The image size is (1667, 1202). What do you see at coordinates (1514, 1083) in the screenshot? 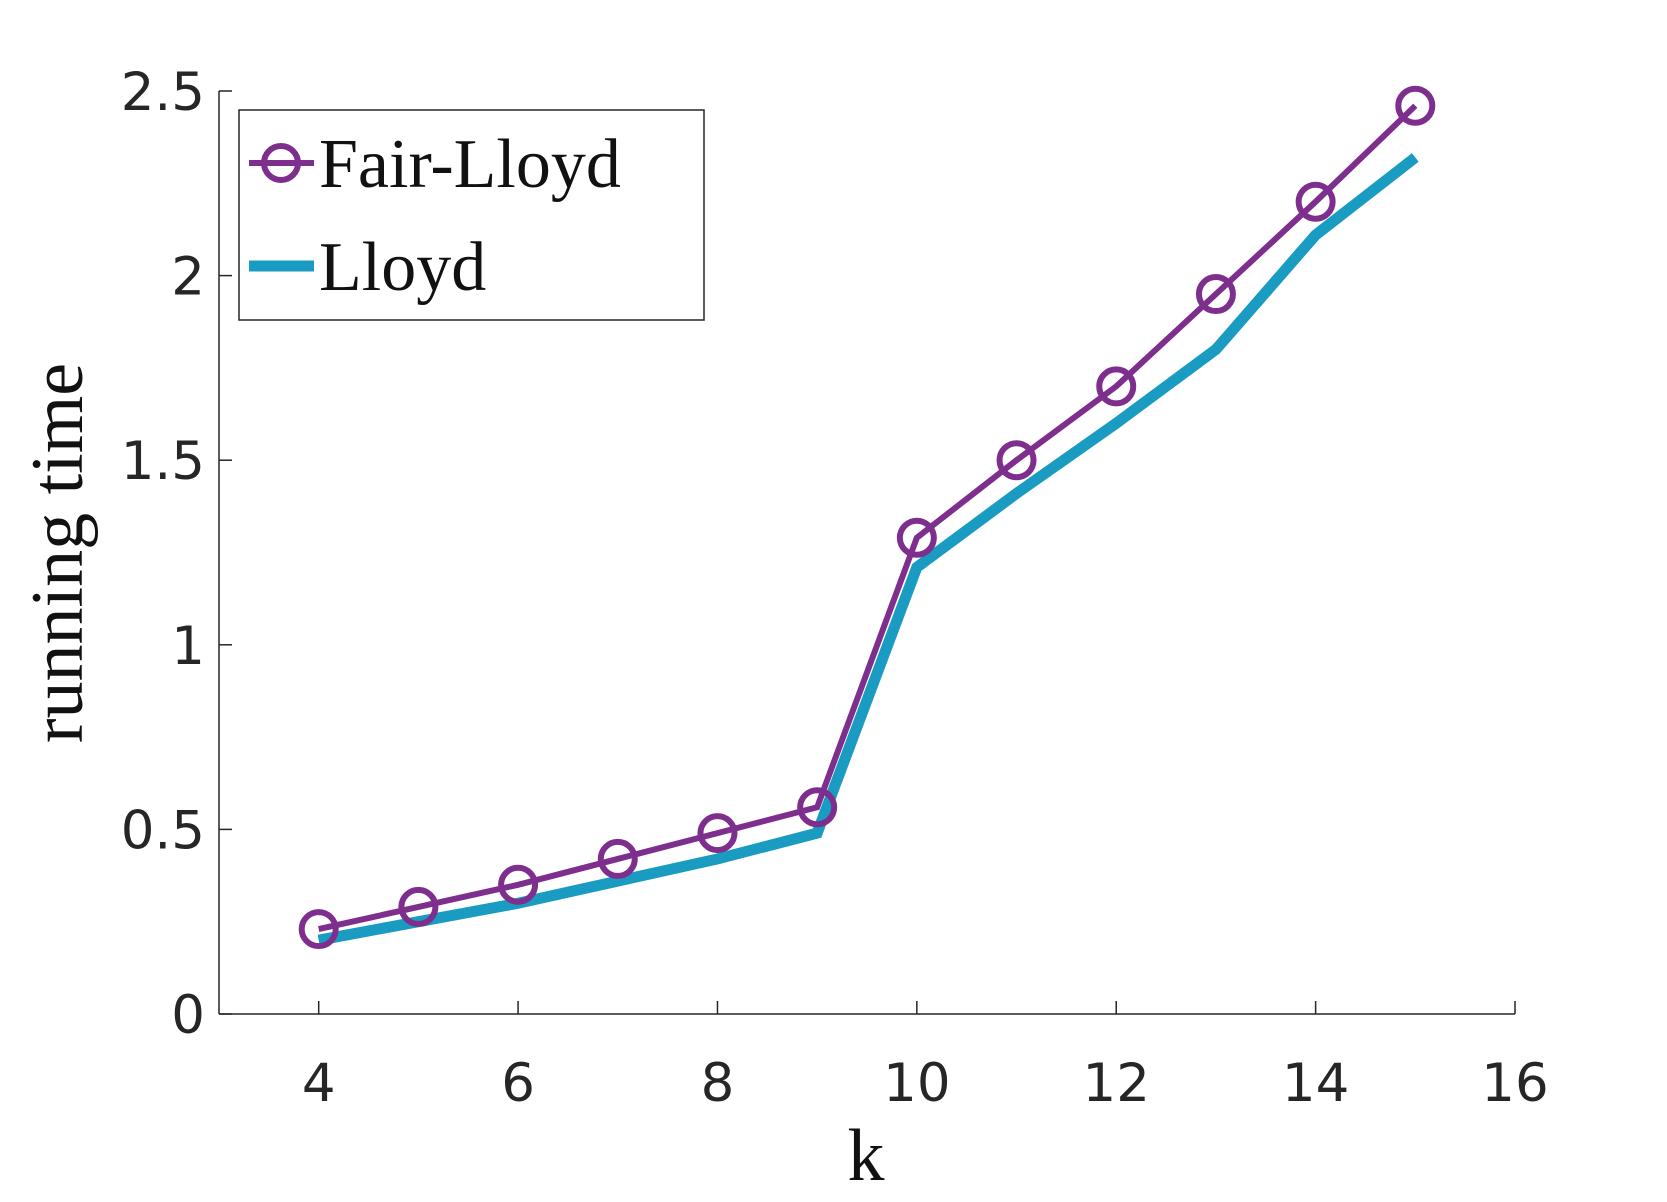
I see `x-tick-label: 16` at bounding box center [1514, 1083].